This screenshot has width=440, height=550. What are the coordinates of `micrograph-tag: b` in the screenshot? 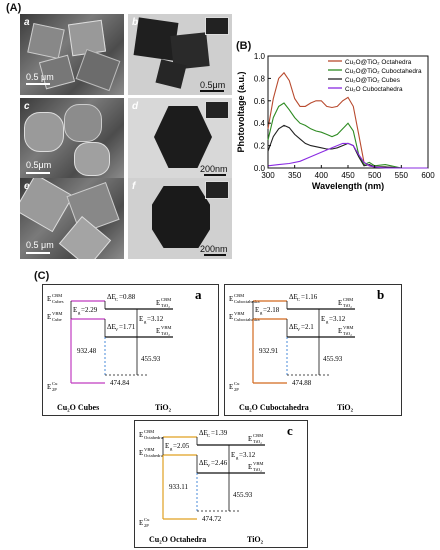 It's located at (135, 22).